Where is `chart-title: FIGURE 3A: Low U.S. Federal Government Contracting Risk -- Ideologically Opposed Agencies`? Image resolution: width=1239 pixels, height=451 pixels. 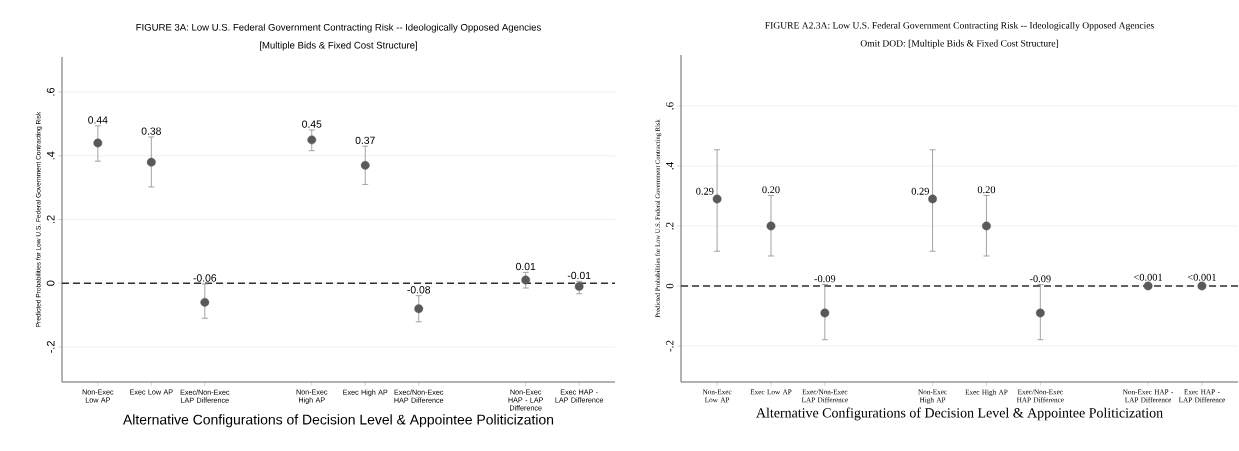
chart-title: FIGURE 3A: Low U.S. Federal Government Contracting Risk -- Ideologically Opposed Agencies is located at coordinates (338, 28).